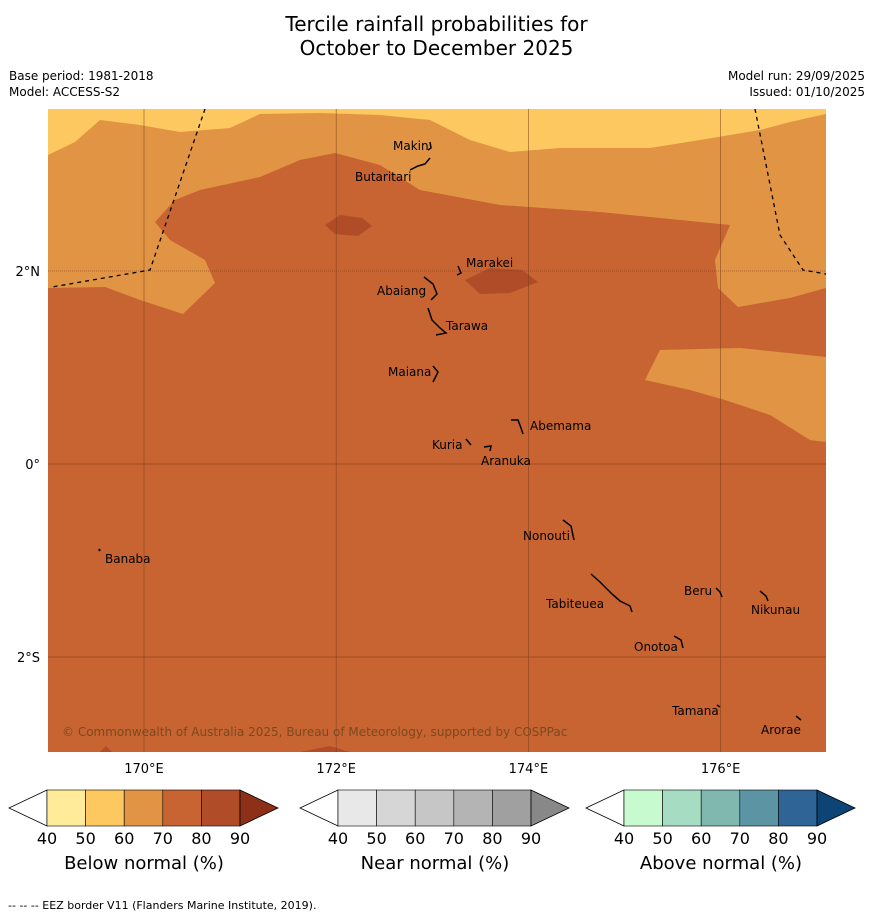 This screenshot has width=873, height=919. Describe the element at coordinates (144, 863) in the screenshot. I see `colorbar-title-below: Below normal (%)` at that location.